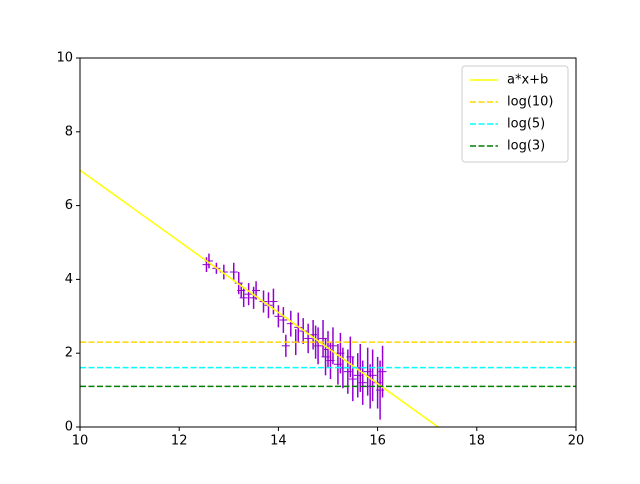 The width and height of the screenshot is (640, 484). What do you see at coordinates (69, 353) in the screenshot?
I see `y-tick-label: 2` at bounding box center [69, 353].